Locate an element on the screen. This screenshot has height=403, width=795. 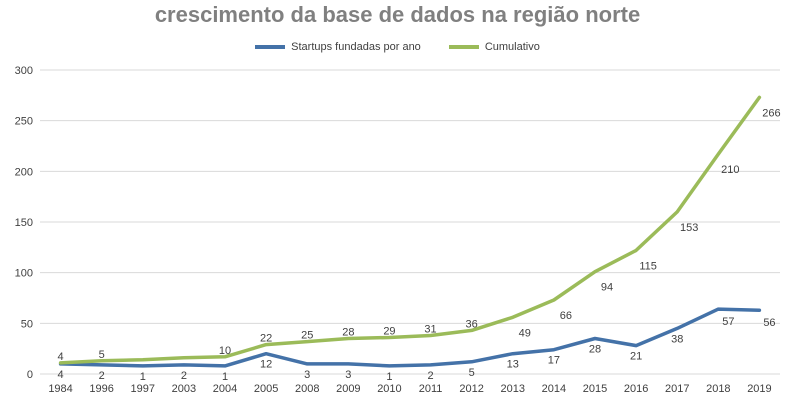
data-label-series-1: 5 is located at coordinates (472, 373).